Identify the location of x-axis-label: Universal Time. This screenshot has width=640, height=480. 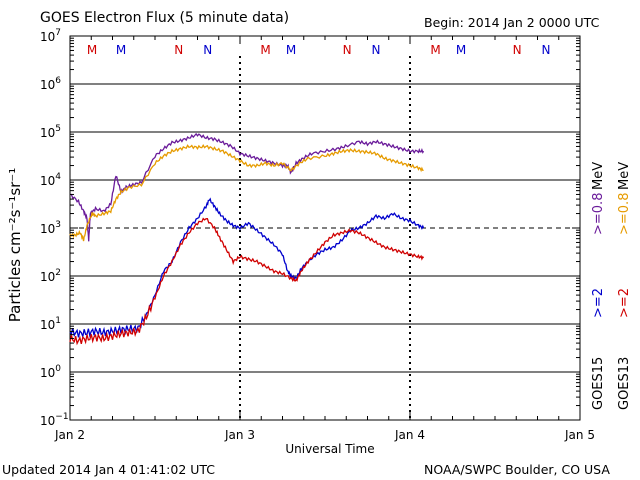
(329, 449).